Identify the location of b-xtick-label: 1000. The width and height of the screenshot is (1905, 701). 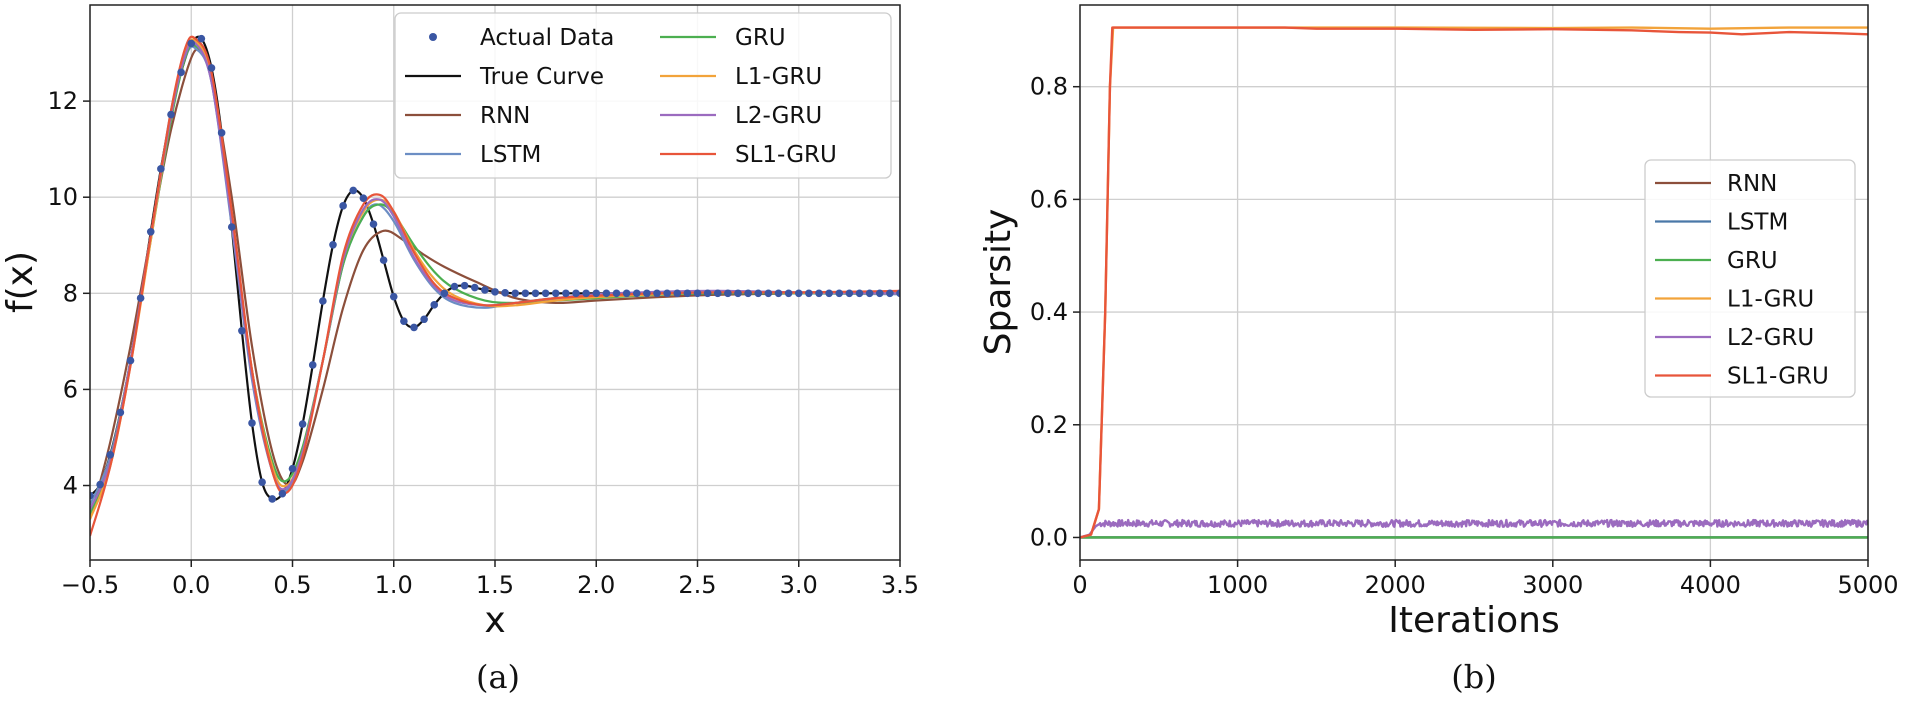
(1237, 585).